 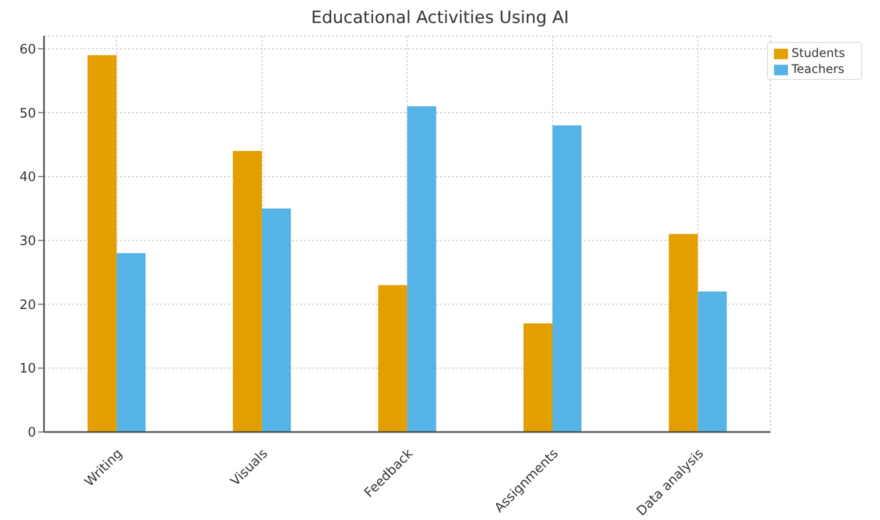 What do you see at coordinates (27, 178) in the screenshot?
I see `y-tick-label: 40` at bounding box center [27, 178].